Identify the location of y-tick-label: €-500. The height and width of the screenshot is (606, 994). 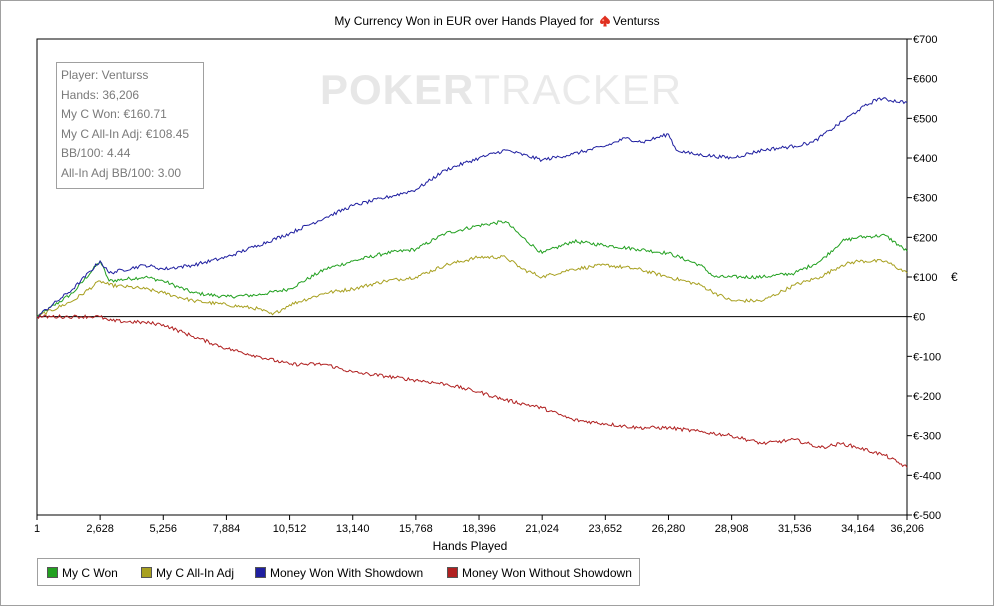
(927, 516).